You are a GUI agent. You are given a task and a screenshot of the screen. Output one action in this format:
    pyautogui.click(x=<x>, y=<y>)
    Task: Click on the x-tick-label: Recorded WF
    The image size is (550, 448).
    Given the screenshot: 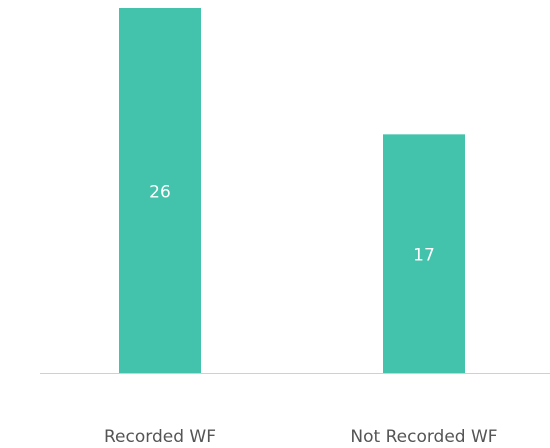 What is the action you would take?
    pyautogui.click(x=160, y=437)
    